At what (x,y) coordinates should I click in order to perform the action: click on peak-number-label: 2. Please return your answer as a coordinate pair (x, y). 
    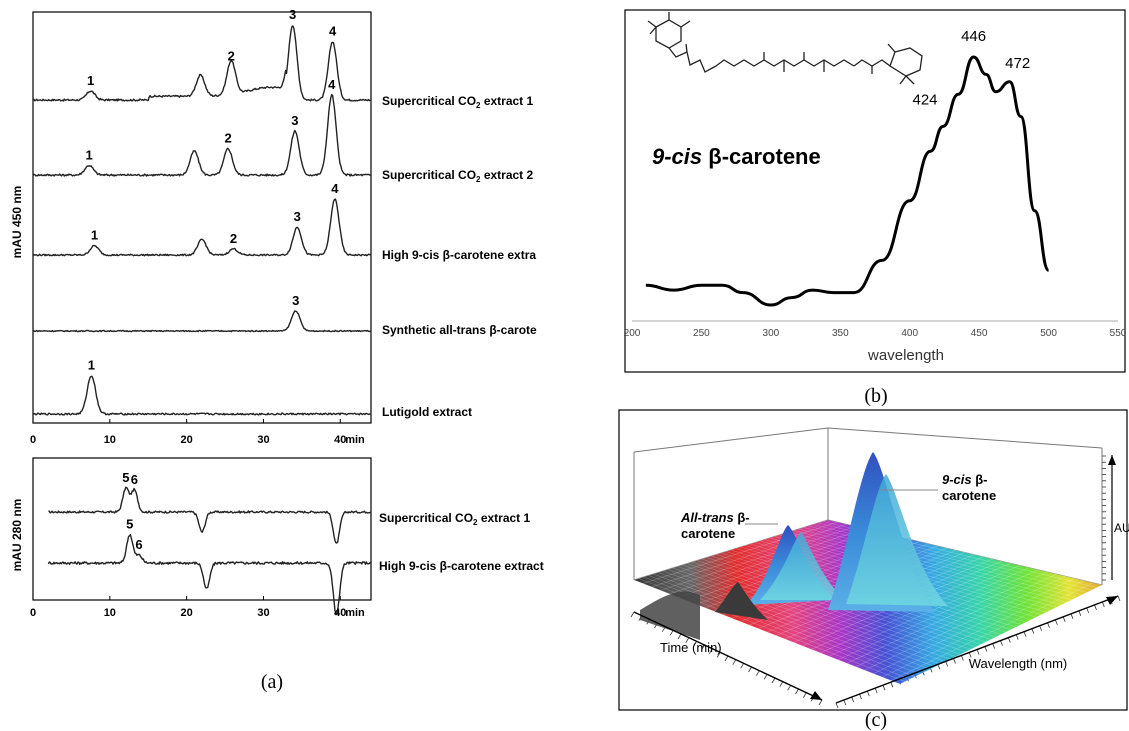
    Looking at the image, I should click on (231, 55).